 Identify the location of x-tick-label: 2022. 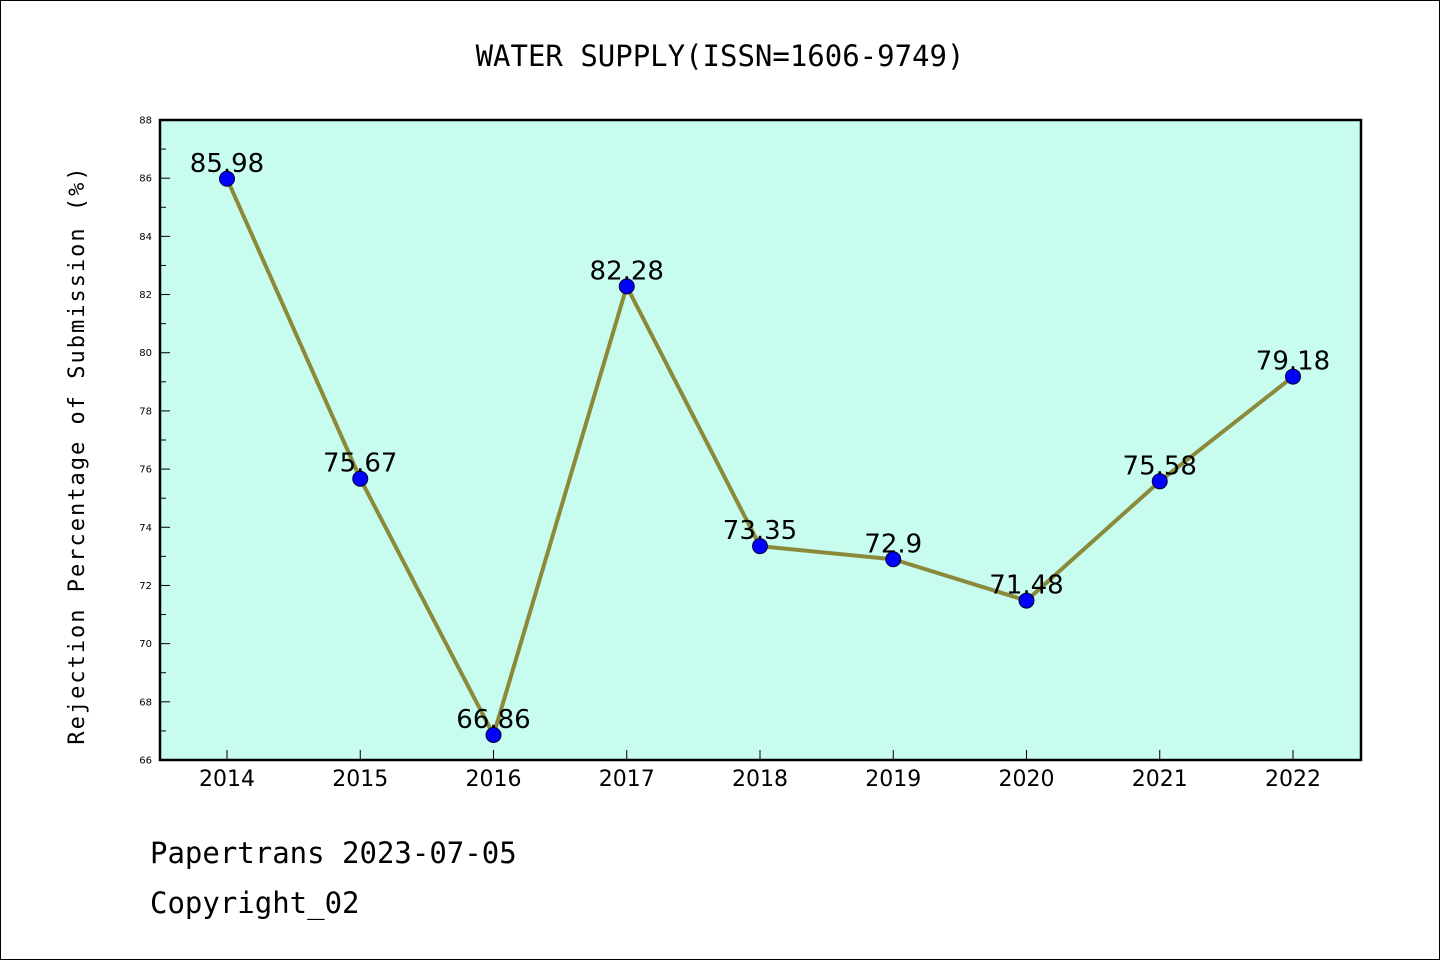
(1293, 779).